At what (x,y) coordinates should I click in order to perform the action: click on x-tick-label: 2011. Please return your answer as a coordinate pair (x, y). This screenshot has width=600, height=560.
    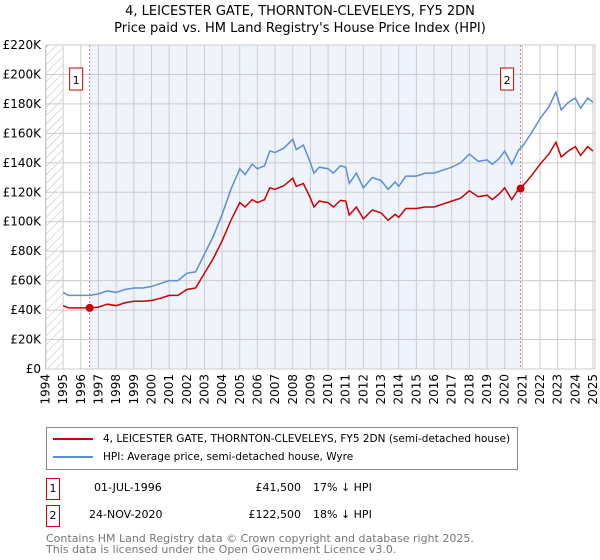
    Looking at the image, I should click on (346, 389).